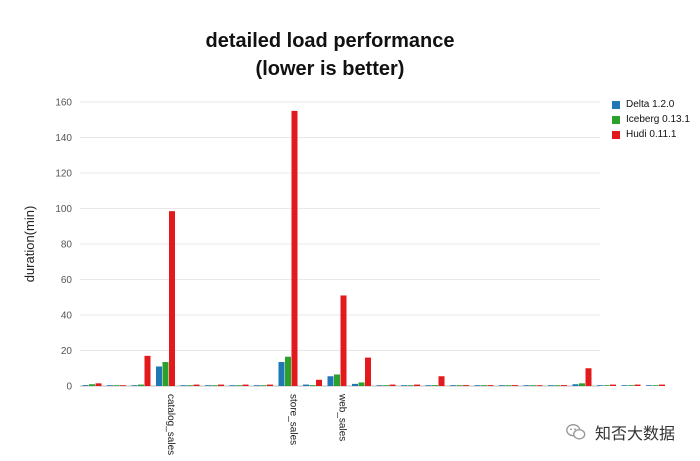  I want to click on y-tick-label: 120, so click(63, 174).